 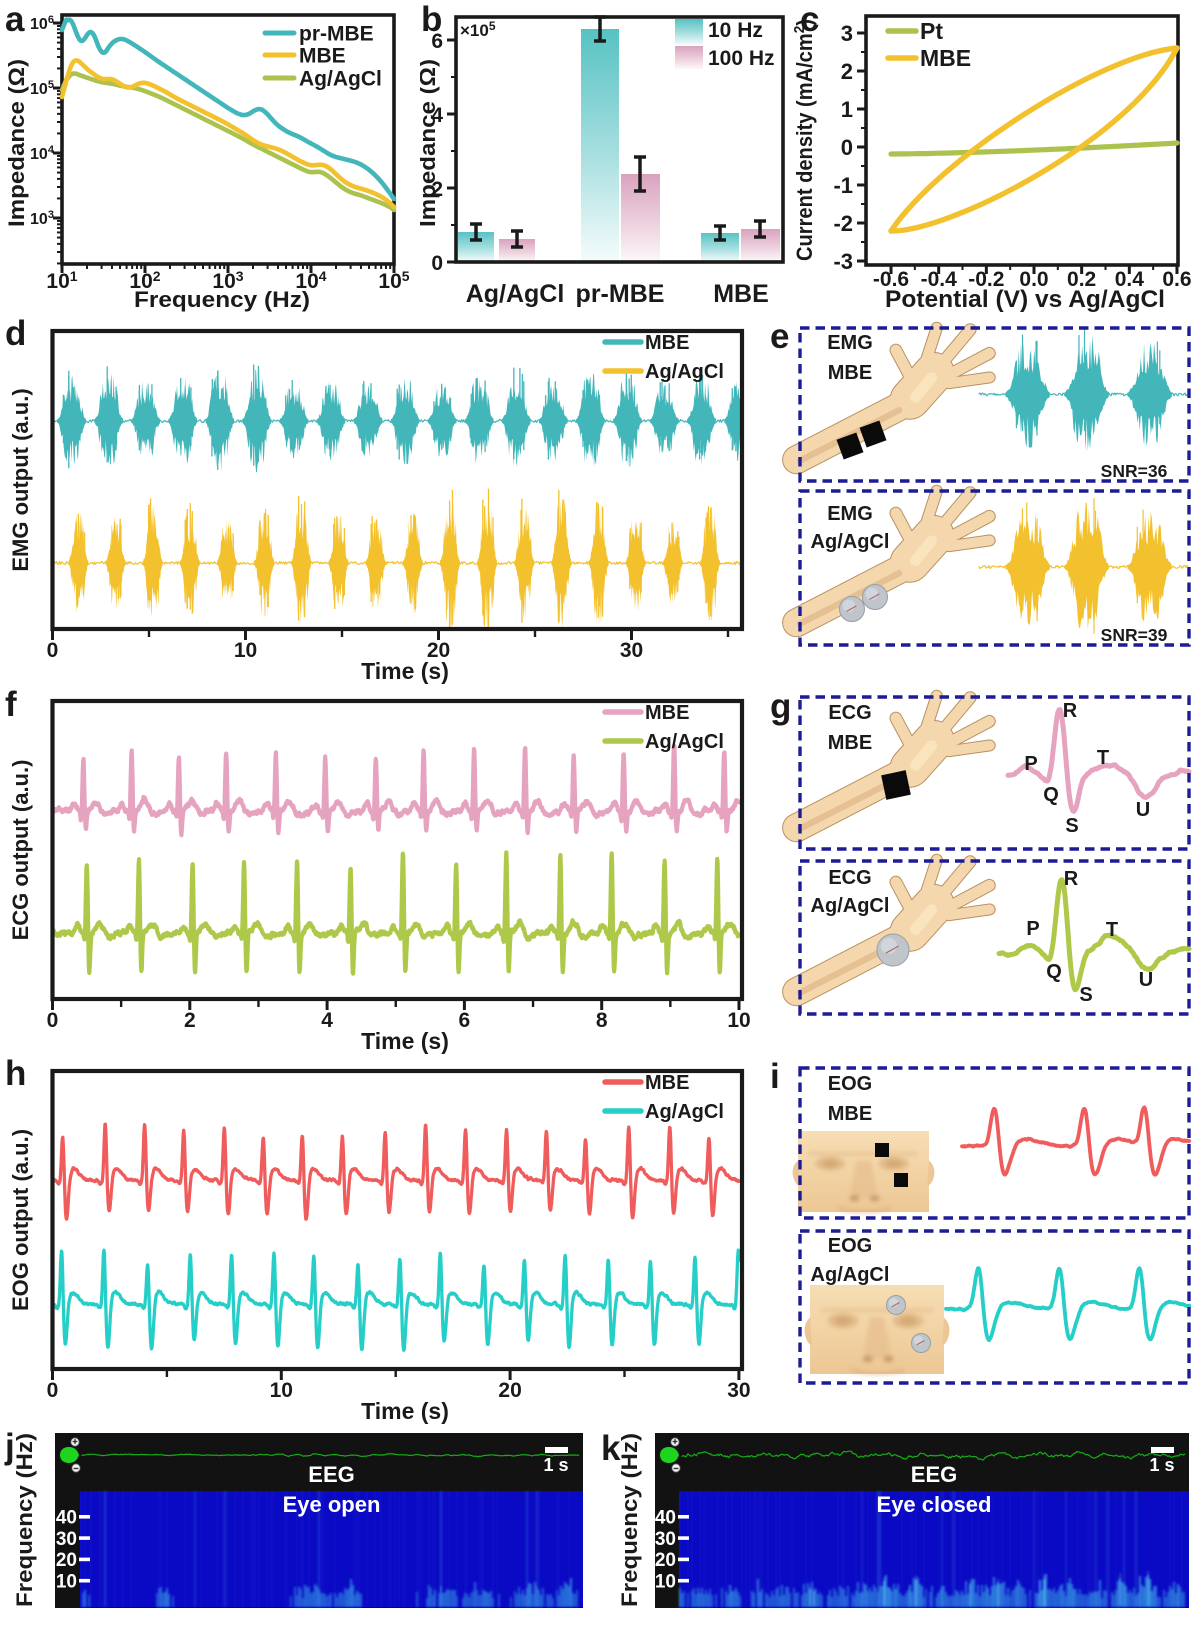 I want to click on svg-text: 8, so click(x=602, y=1020).